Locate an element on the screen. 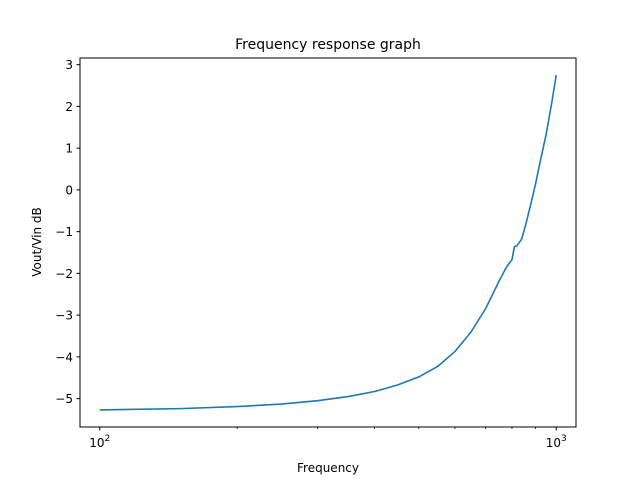  y-tick-label: −5 is located at coordinates (64, 399).